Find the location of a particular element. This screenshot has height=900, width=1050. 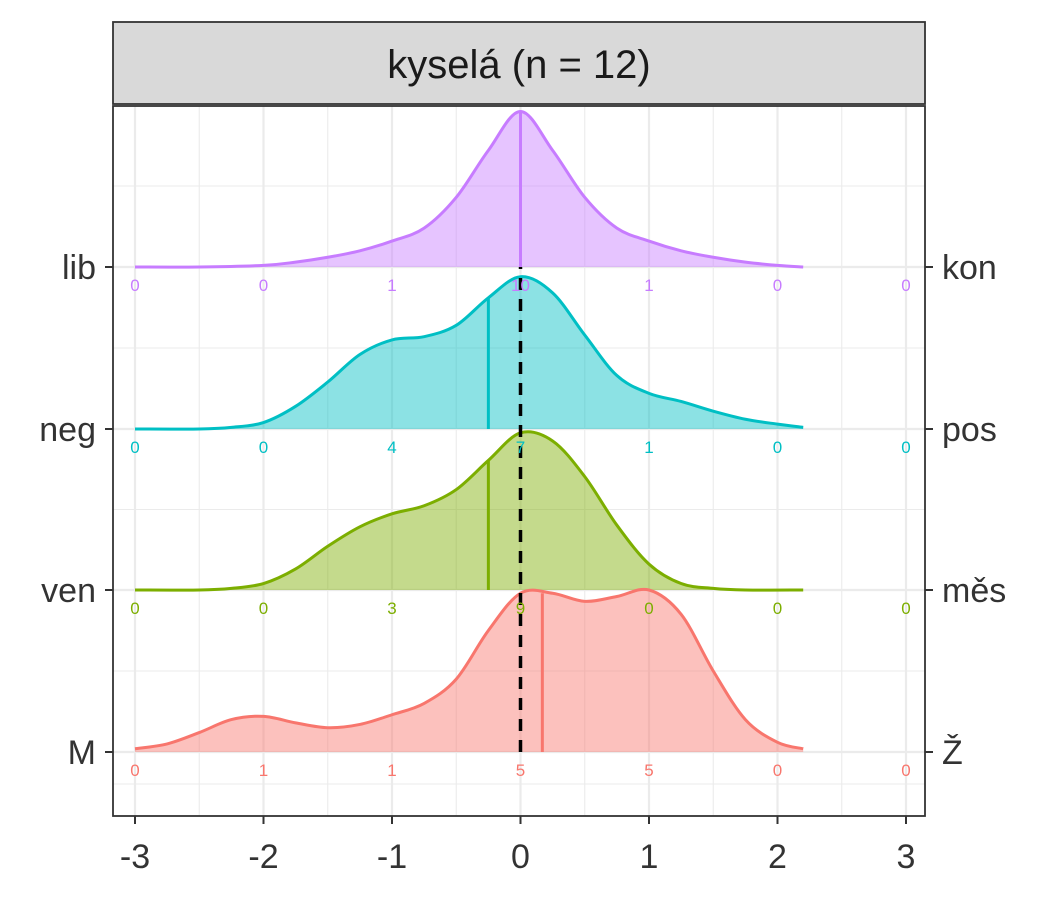

y-axis-label-left-lib: lib is located at coordinates (79, 268).